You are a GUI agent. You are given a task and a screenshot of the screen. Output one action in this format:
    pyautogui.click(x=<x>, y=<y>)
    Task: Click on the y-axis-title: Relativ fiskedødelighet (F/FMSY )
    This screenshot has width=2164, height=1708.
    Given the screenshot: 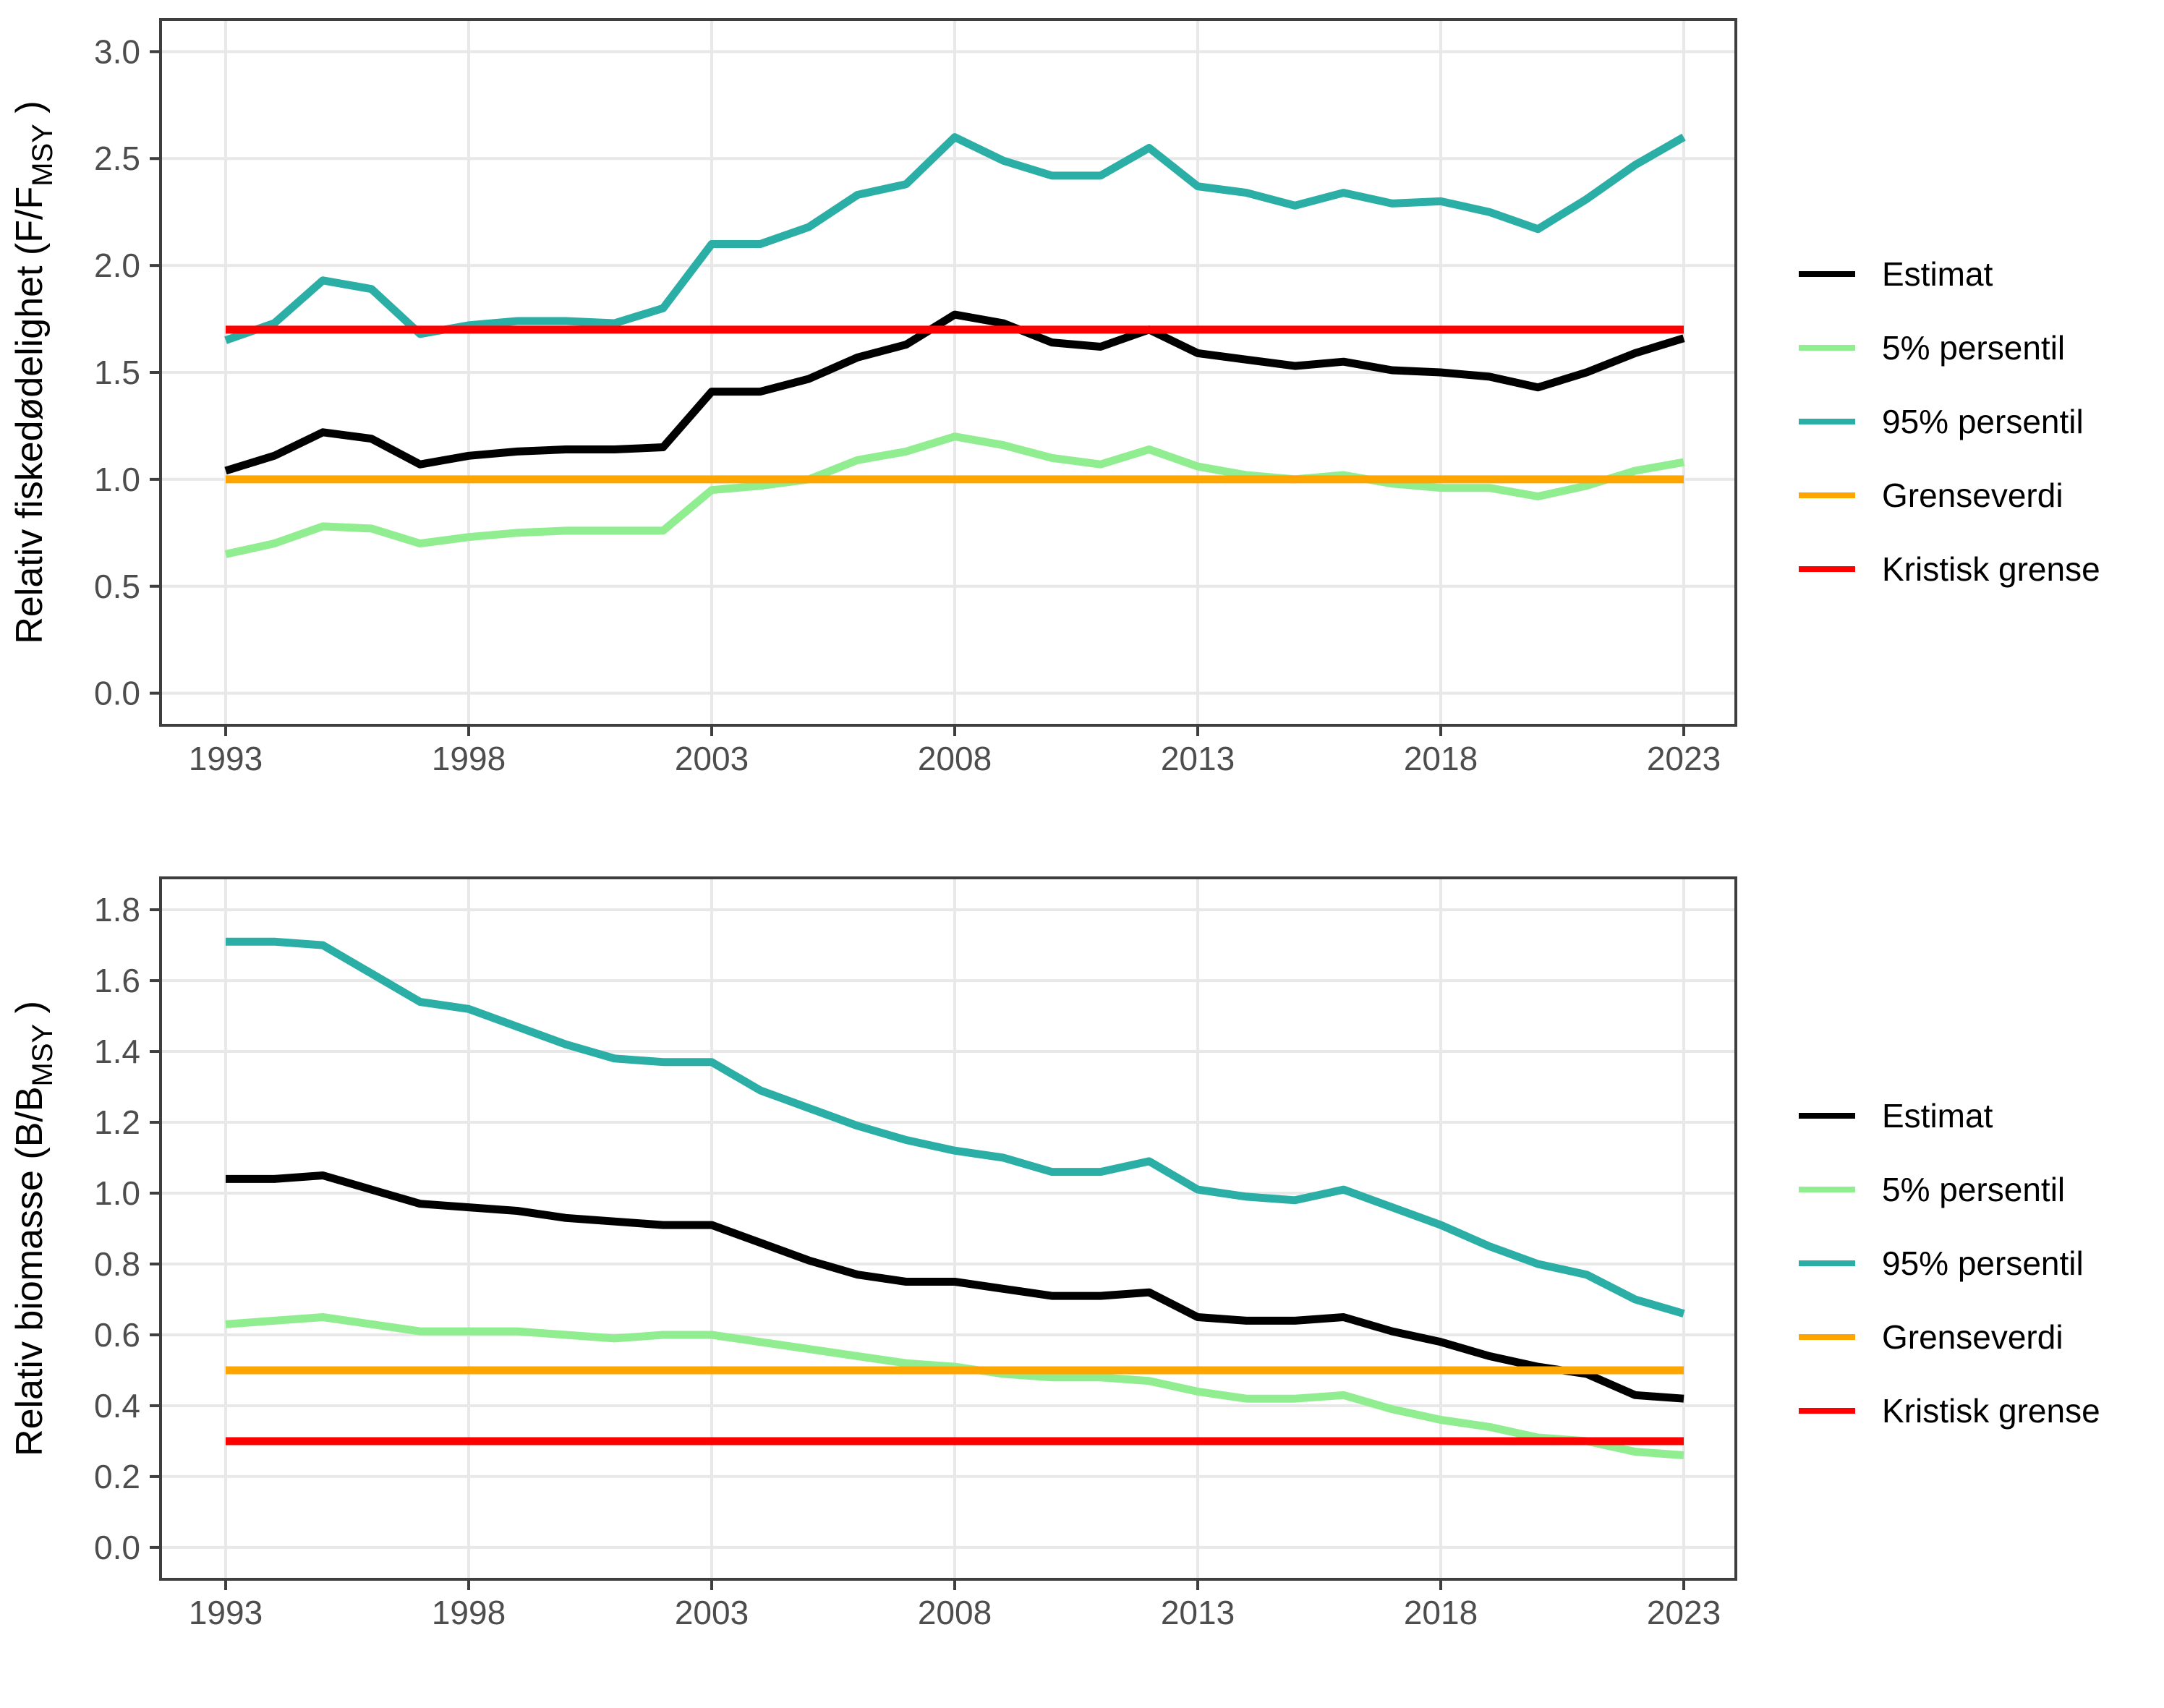 What is the action you would take?
    pyautogui.click(x=34, y=373)
    